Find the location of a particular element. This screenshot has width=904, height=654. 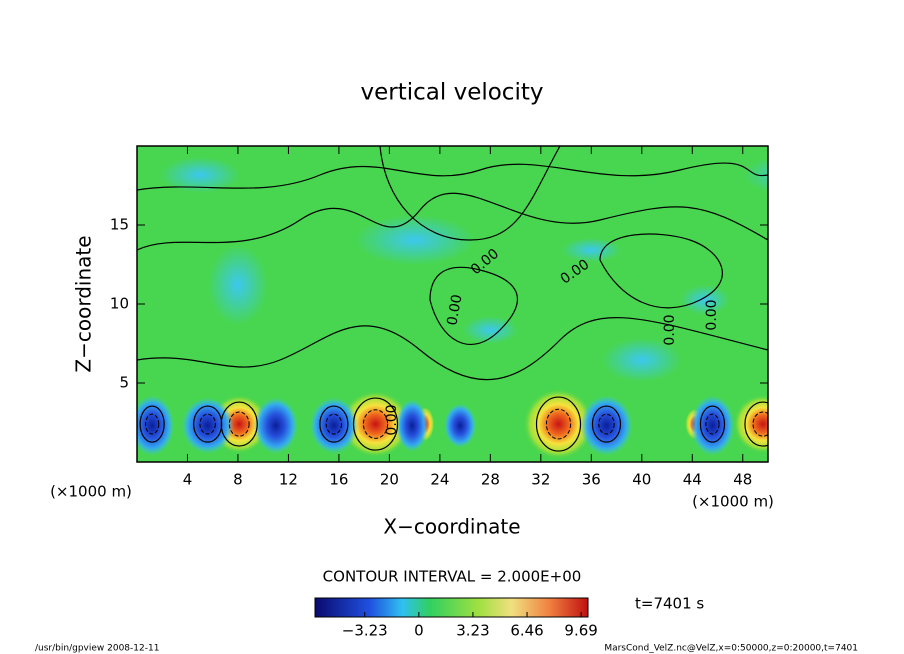

y-axis-label: Z−coordinate is located at coordinates (84, 303).